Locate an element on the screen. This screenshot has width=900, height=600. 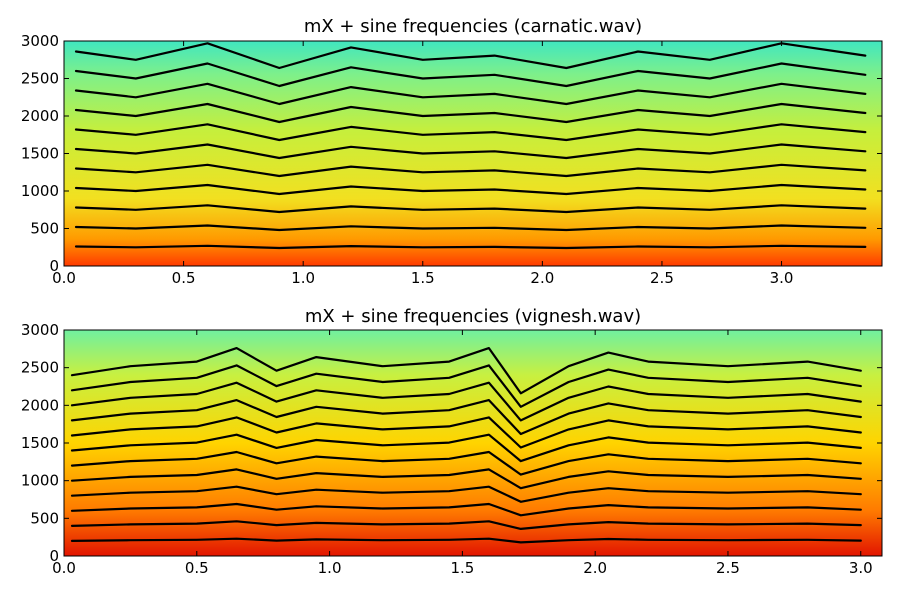
chart-title: mX + sine frequencies (vignesh.wav) is located at coordinates (473, 316).